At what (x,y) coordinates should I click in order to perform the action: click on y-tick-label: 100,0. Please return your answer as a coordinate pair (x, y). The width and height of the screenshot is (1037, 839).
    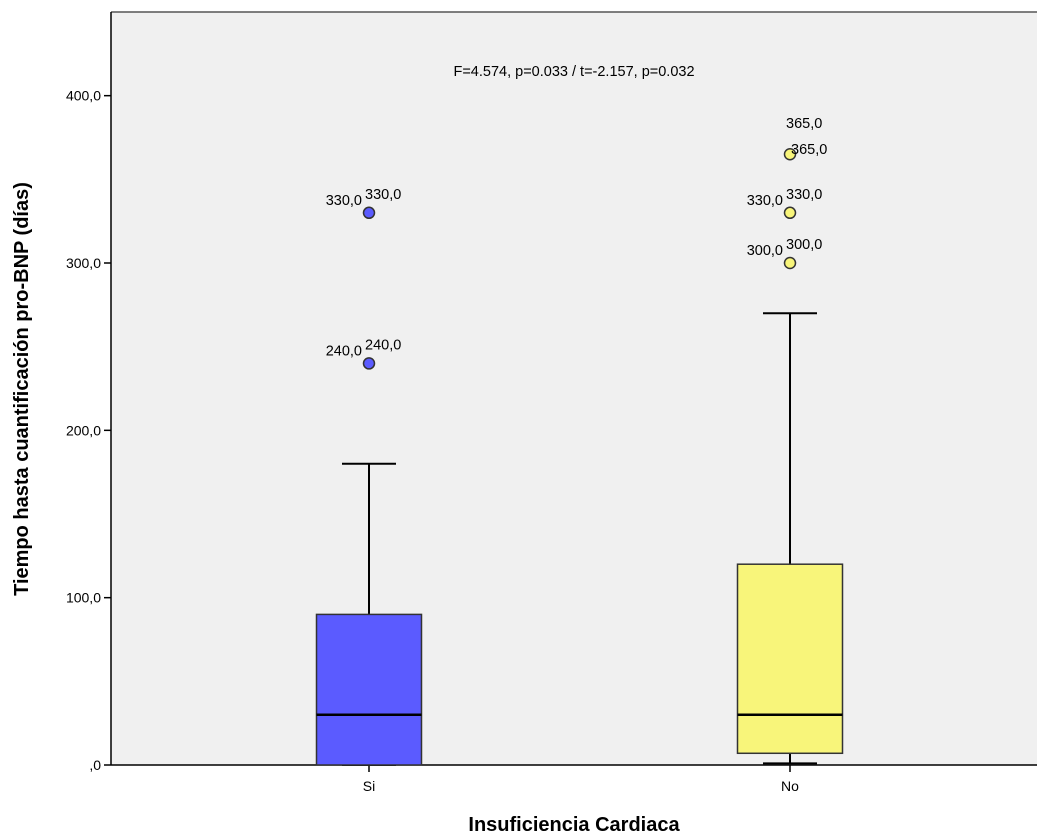
    Looking at the image, I should click on (83, 598).